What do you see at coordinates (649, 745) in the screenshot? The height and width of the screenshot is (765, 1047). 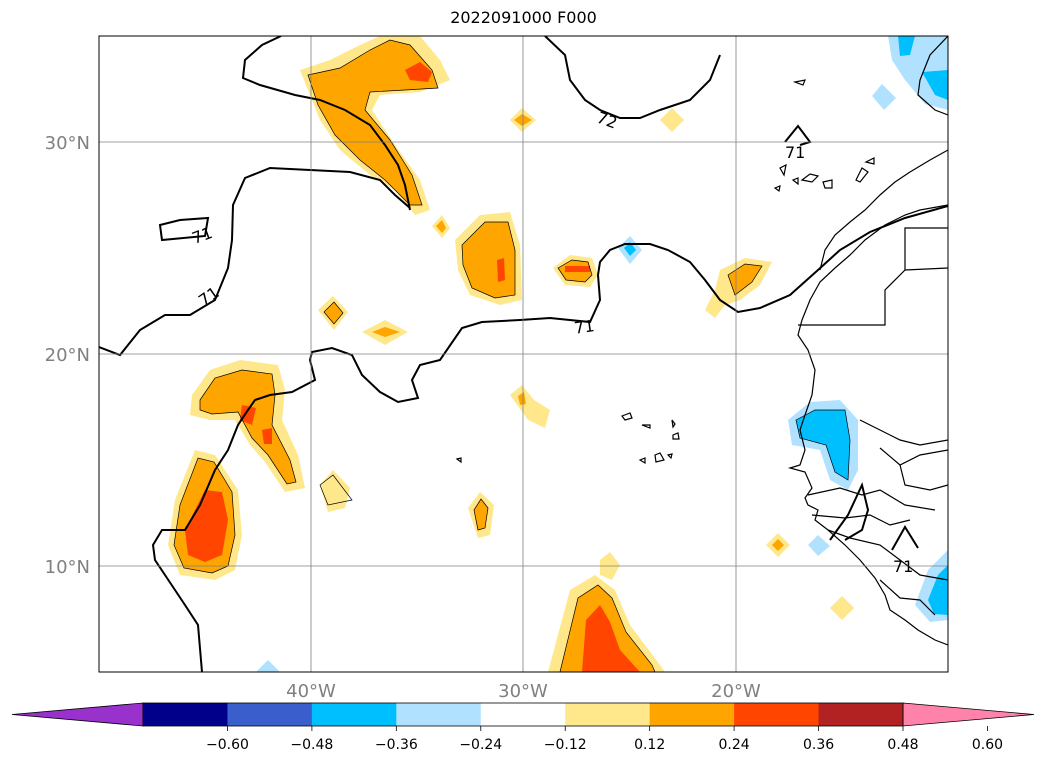 I see `colorbar-tick-label: 0.12` at bounding box center [649, 745].